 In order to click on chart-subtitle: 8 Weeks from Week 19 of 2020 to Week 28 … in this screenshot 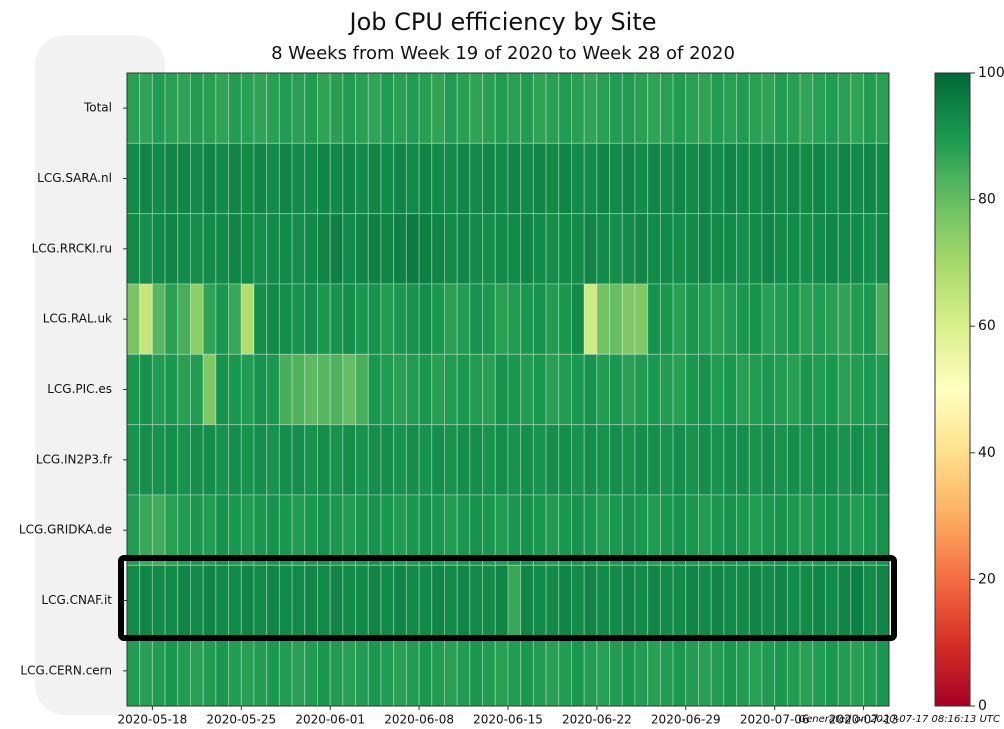, I will do `click(503, 53)`.